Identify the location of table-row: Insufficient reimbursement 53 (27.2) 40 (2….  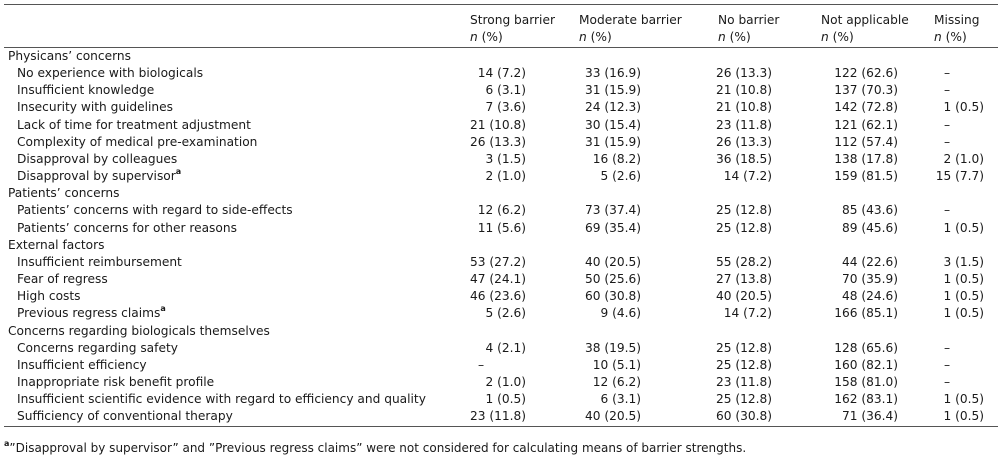
(501, 262).